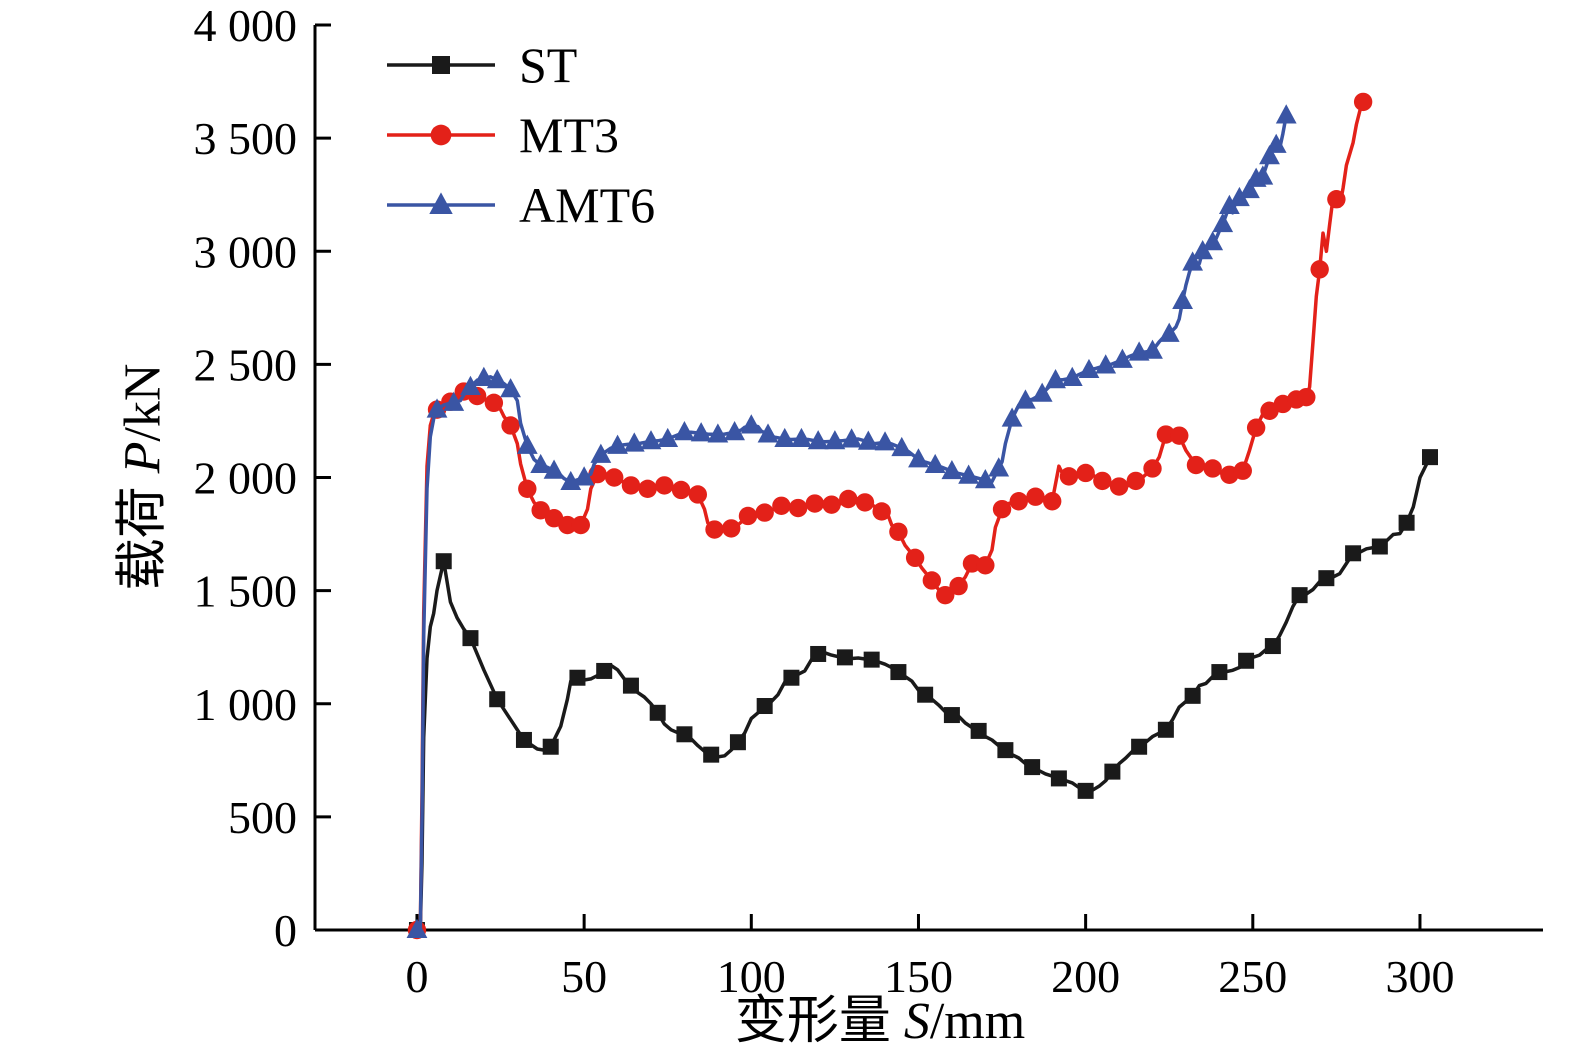 This screenshot has width=1575, height=1050. I want to click on legend-marker-st-square-icon, so click(441, 65).